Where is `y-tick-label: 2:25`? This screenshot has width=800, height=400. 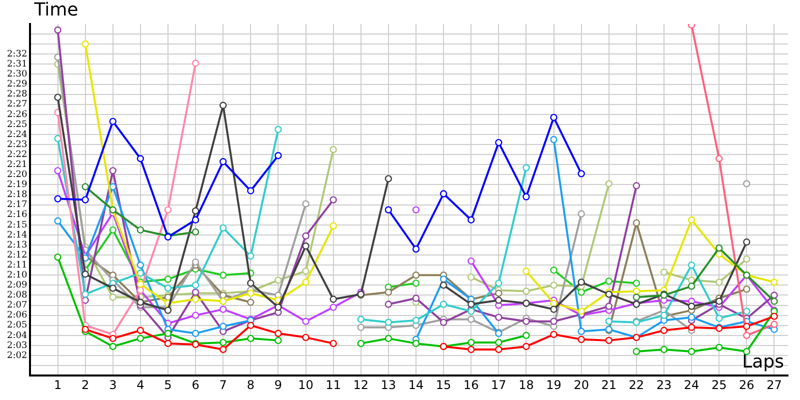 y-tick-label: 2:25 is located at coordinates (17, 125).